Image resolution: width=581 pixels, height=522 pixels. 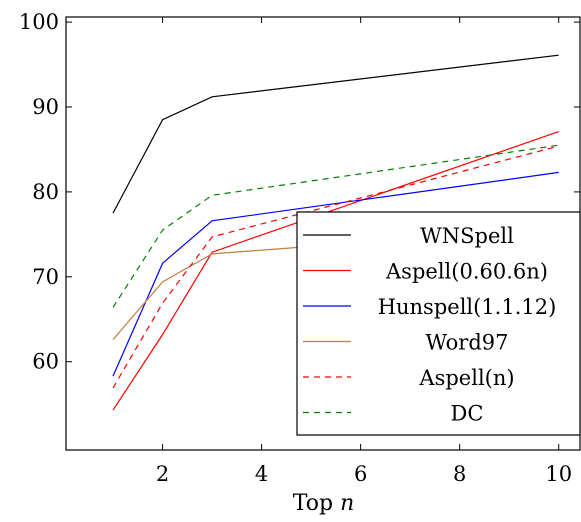 What do you see at coordinates (459, 474) in the screenshot?
I see `x-tick-label: 8` at bounding box center [459, 474].